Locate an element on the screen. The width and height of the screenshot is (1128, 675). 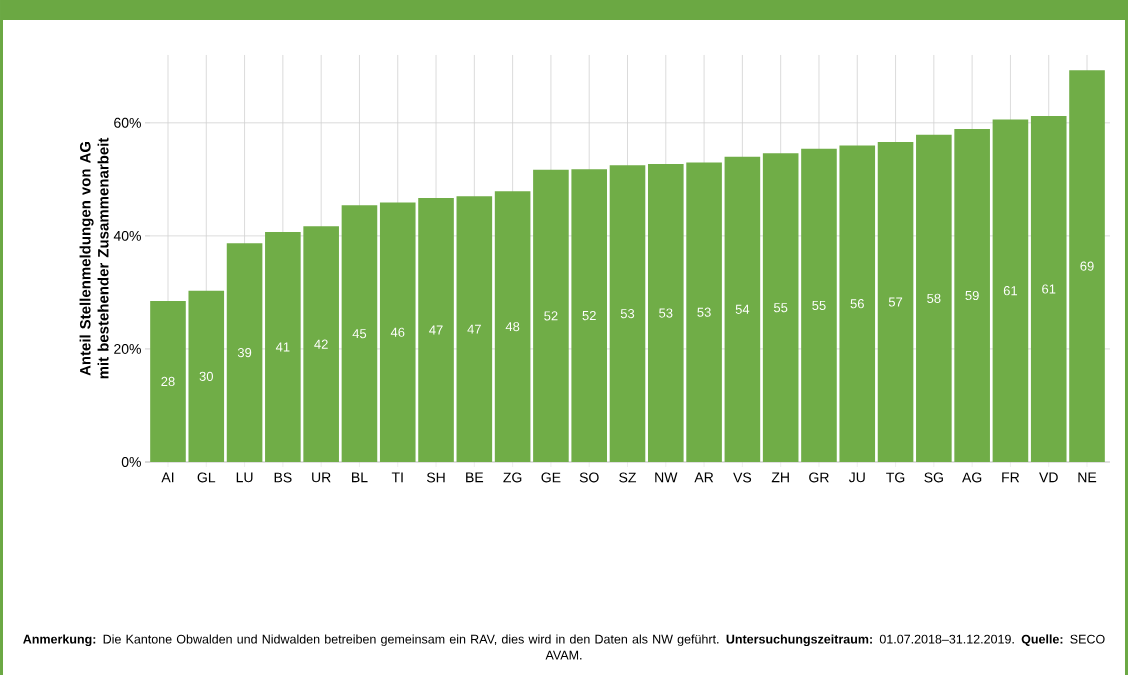
data-label: 39 is located at coordinates (244, 353).